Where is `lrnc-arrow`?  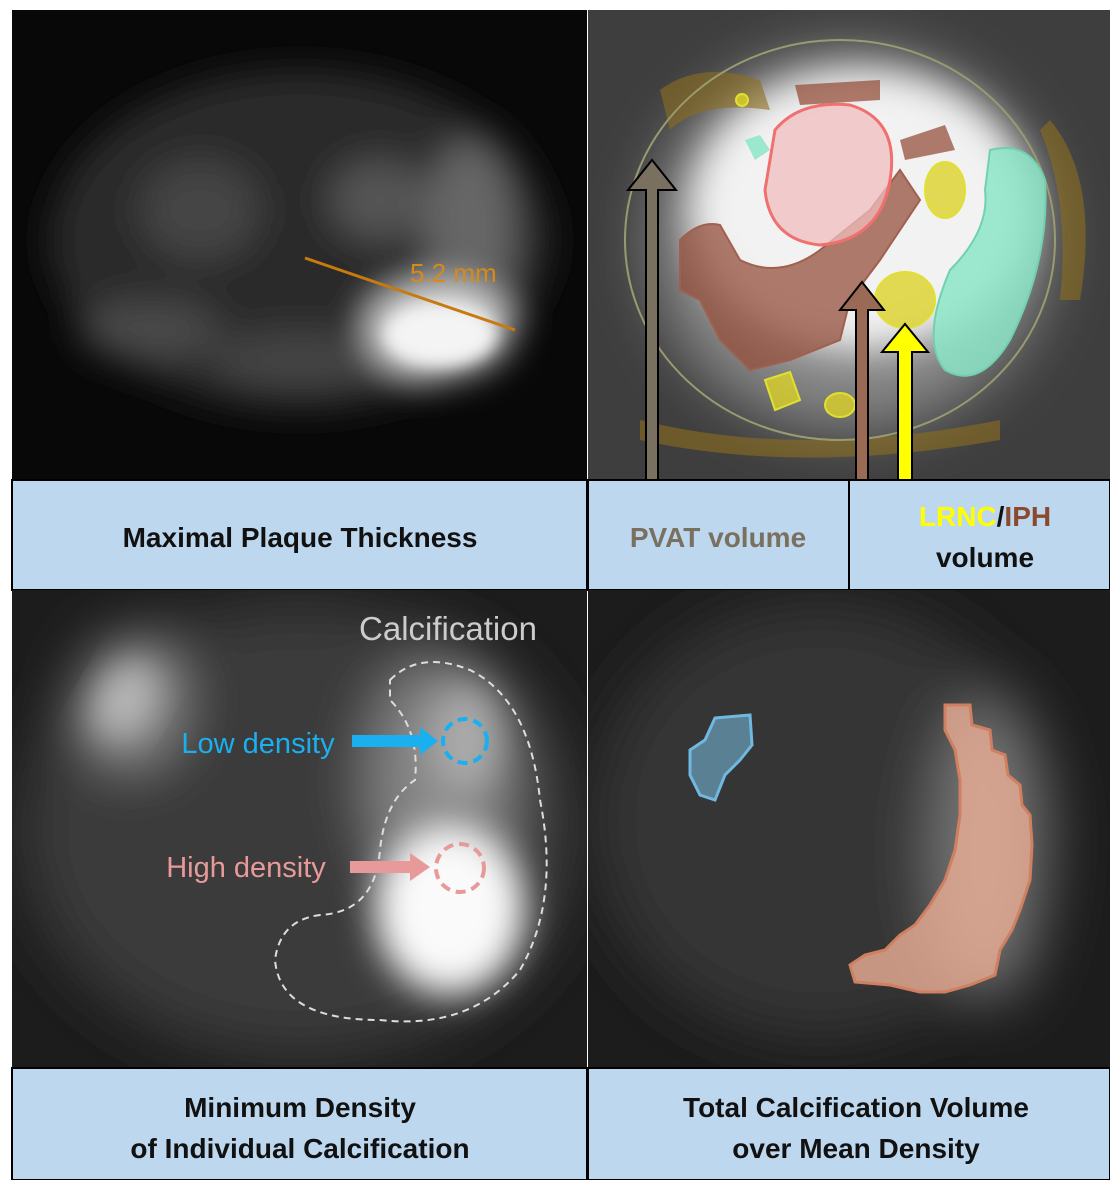
lrnc-arrow is located at coordinates (905, 401).